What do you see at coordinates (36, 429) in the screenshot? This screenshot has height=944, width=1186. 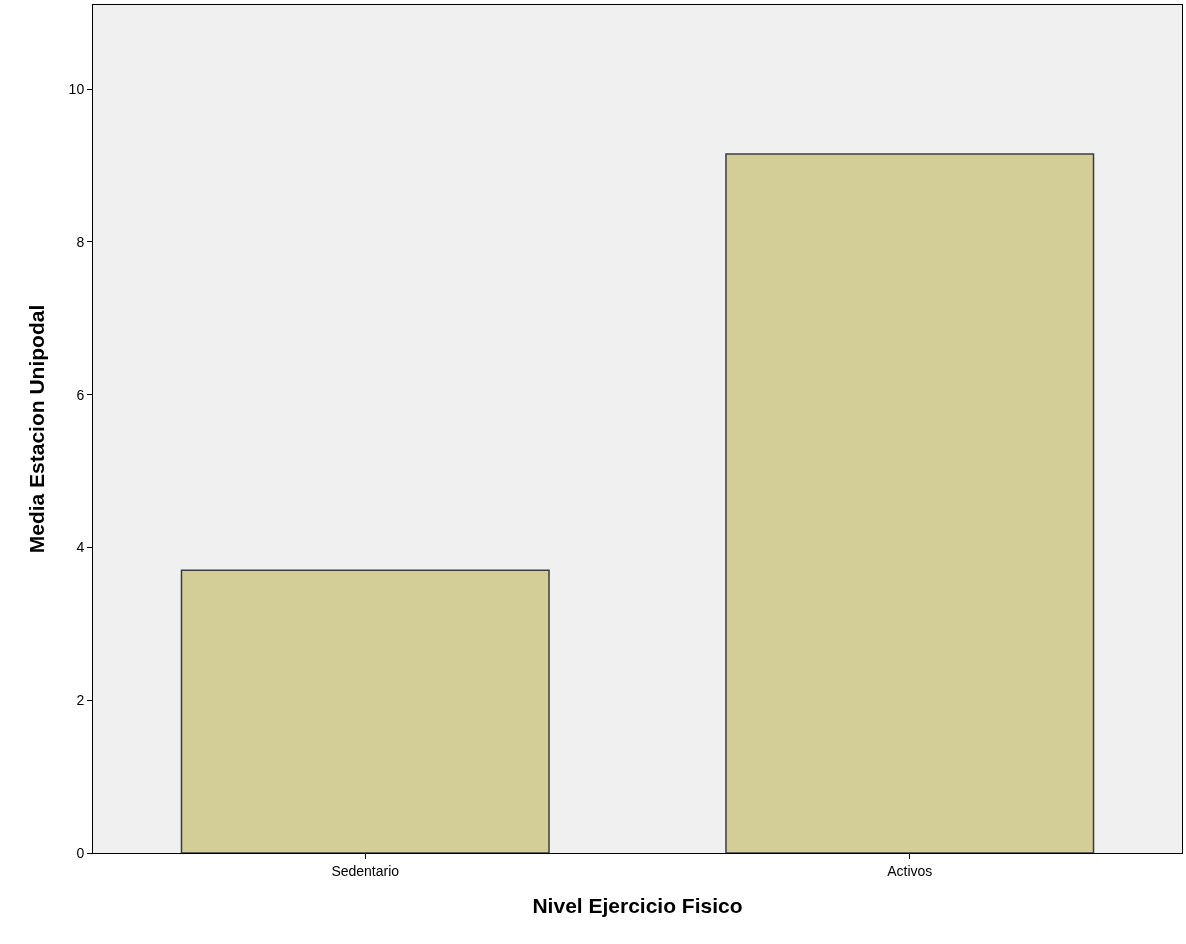 I see `y-axis-title: Media Estacion Unipodal` at bounding box center [36, 429].